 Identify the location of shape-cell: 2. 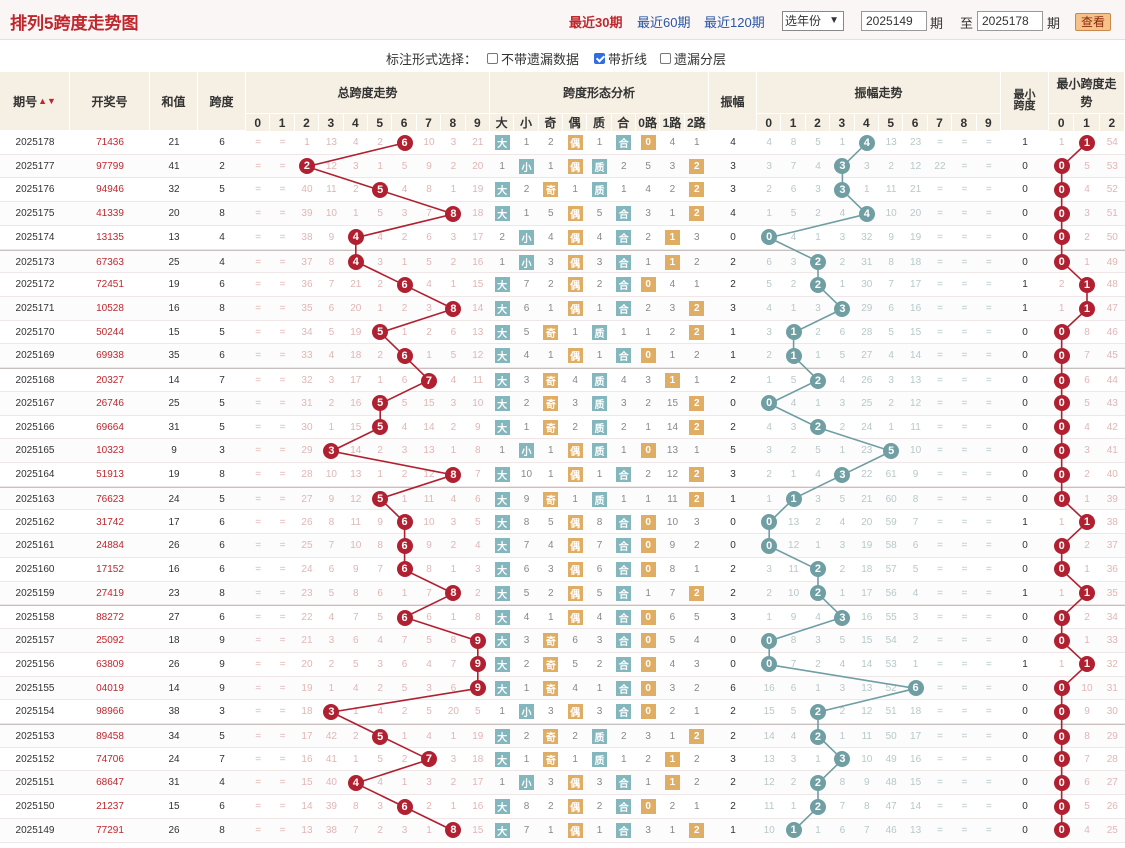
(697, 474).